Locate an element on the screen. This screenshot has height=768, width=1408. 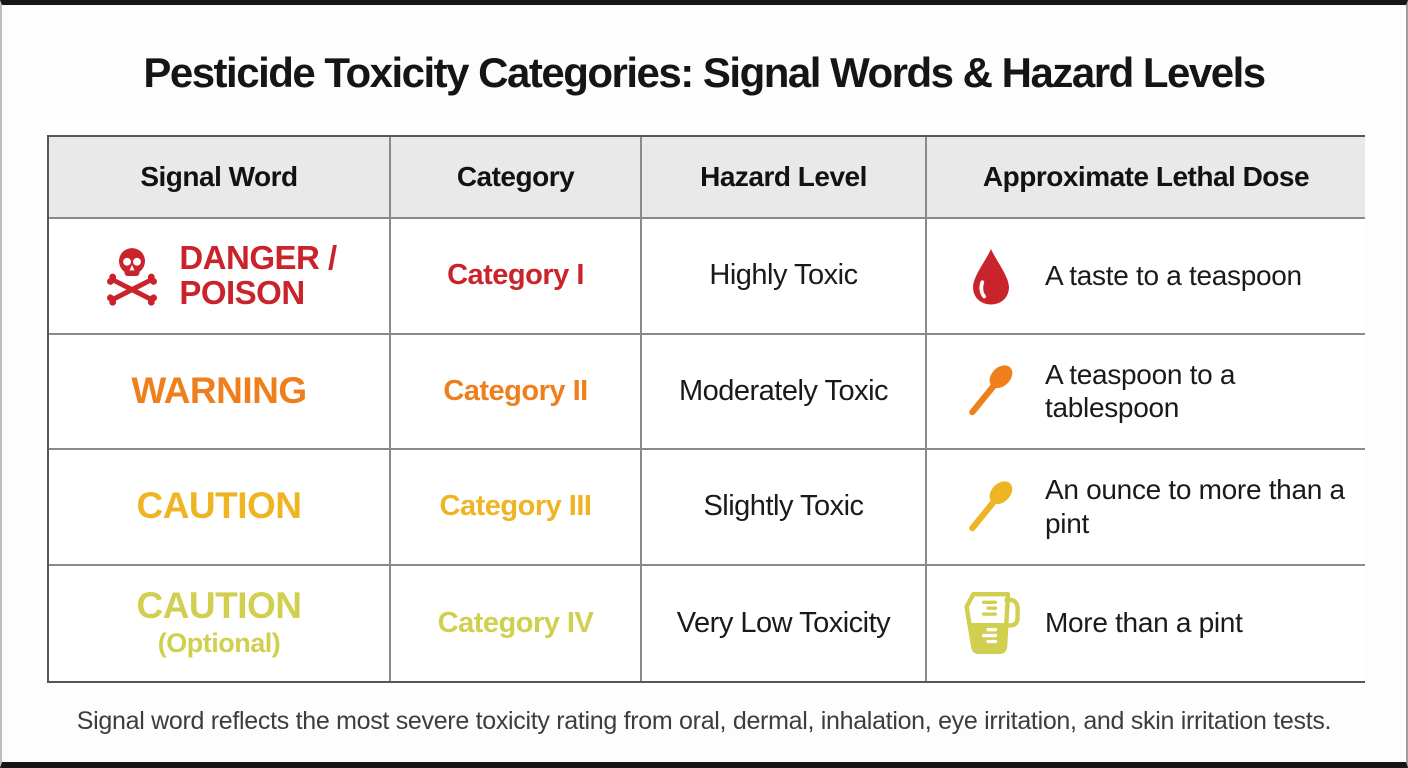
header-signal-word: Signal Word is located at coordinates (220, 178).